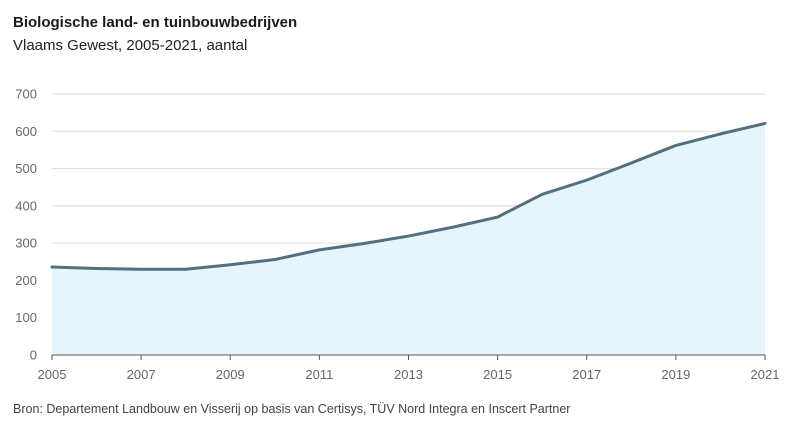 The width and height of the screenshot is (800, 431). I want to click on y-tick-label: 100, so click(26, 317).